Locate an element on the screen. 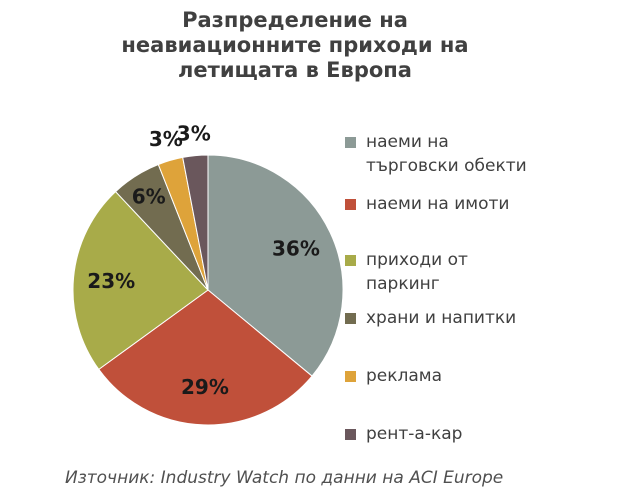 The height and width of the screenshot is (501, 630). slice-data-label: 36% is located at coordinates (296, 249).